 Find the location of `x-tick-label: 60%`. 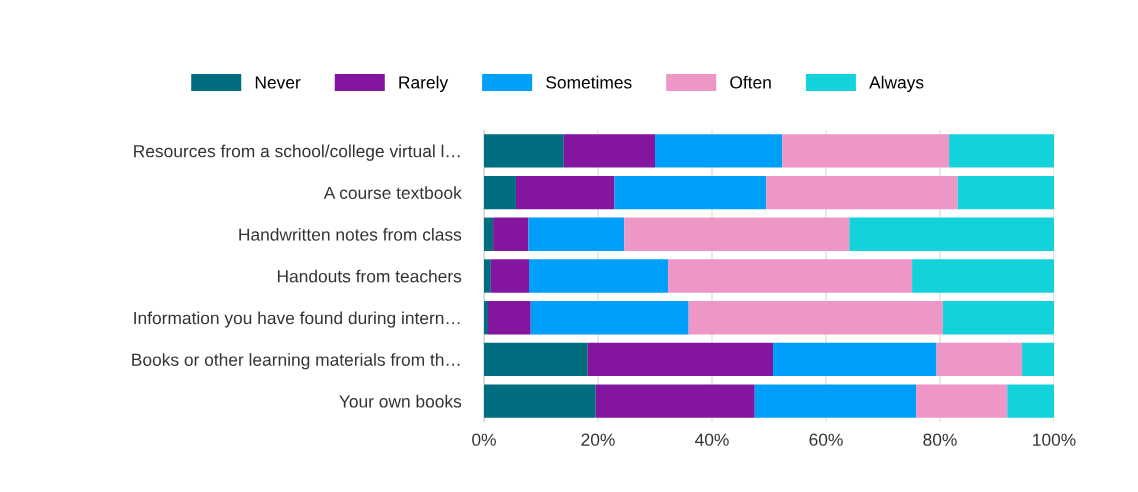

x-tick-label: 60% is located at coordinates (826, 439).